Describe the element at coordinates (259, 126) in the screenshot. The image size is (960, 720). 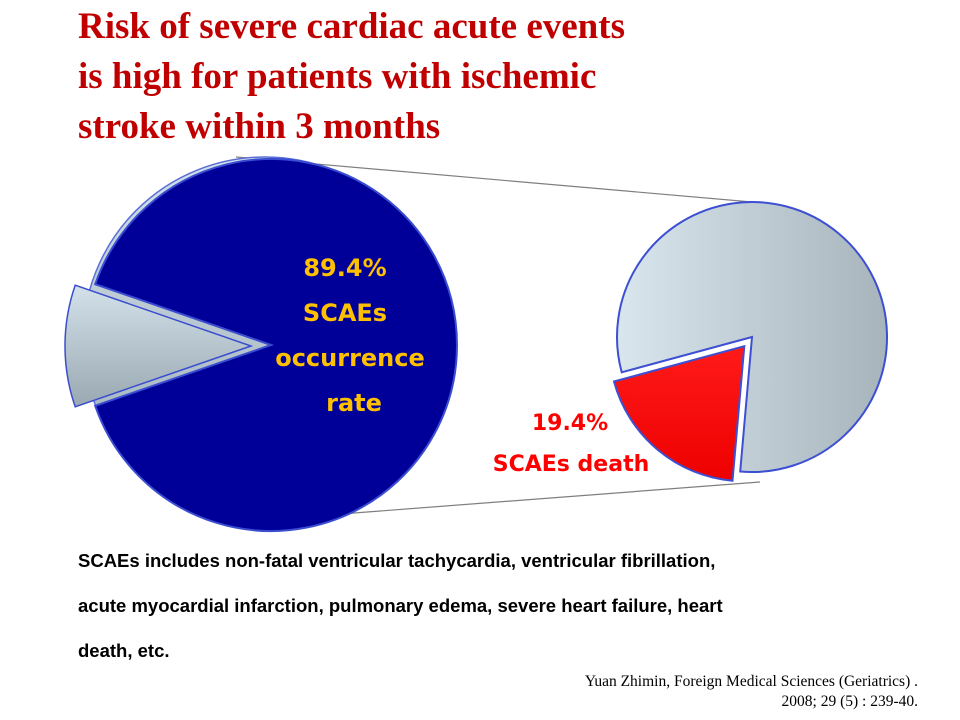
I see `title-line-3: stroke within 3 months` at that location.